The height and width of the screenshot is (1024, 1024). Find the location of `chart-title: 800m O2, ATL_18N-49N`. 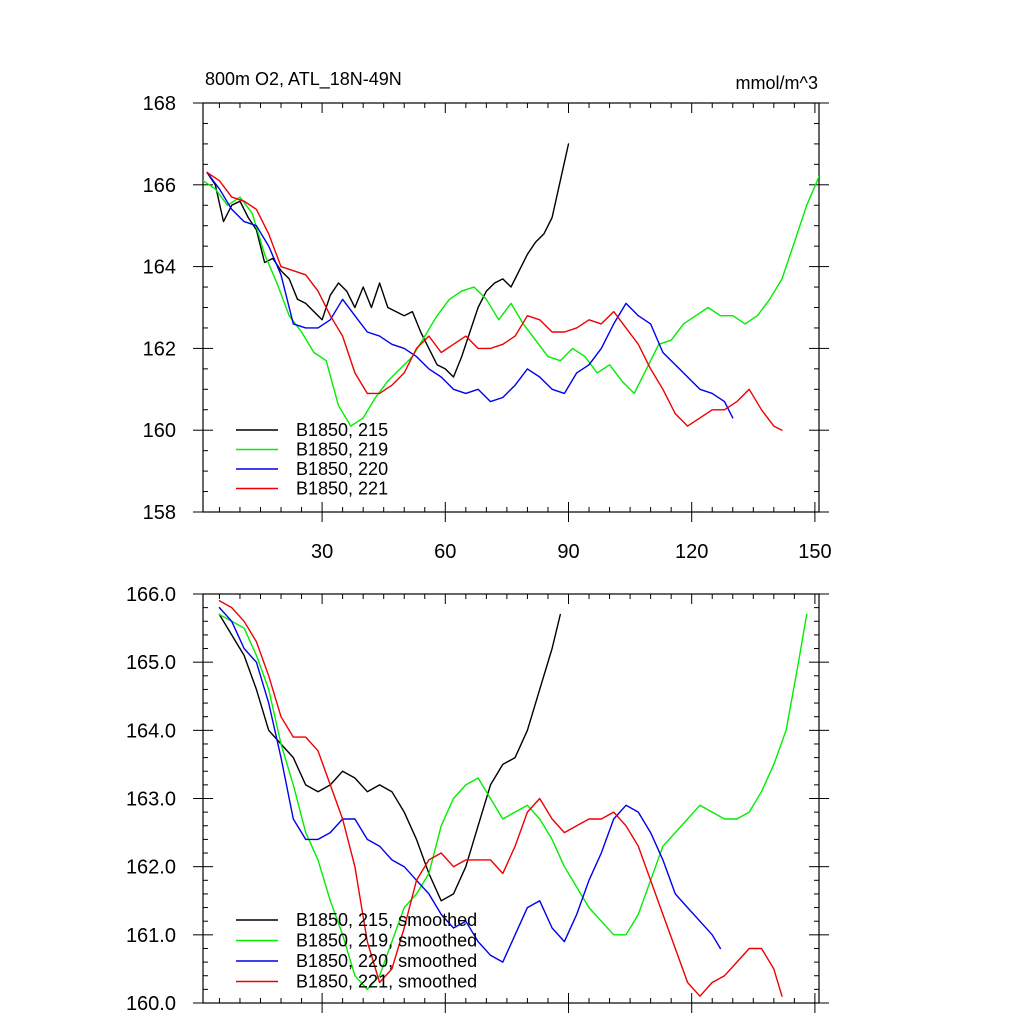

chart-title: 800m O2, ATL_18N-49N is located at coordinates (303, 79).